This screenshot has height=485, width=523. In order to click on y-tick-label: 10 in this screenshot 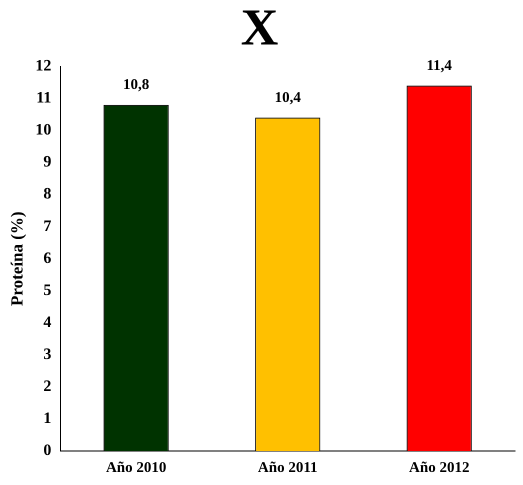, I will do `click(43, 130)`.